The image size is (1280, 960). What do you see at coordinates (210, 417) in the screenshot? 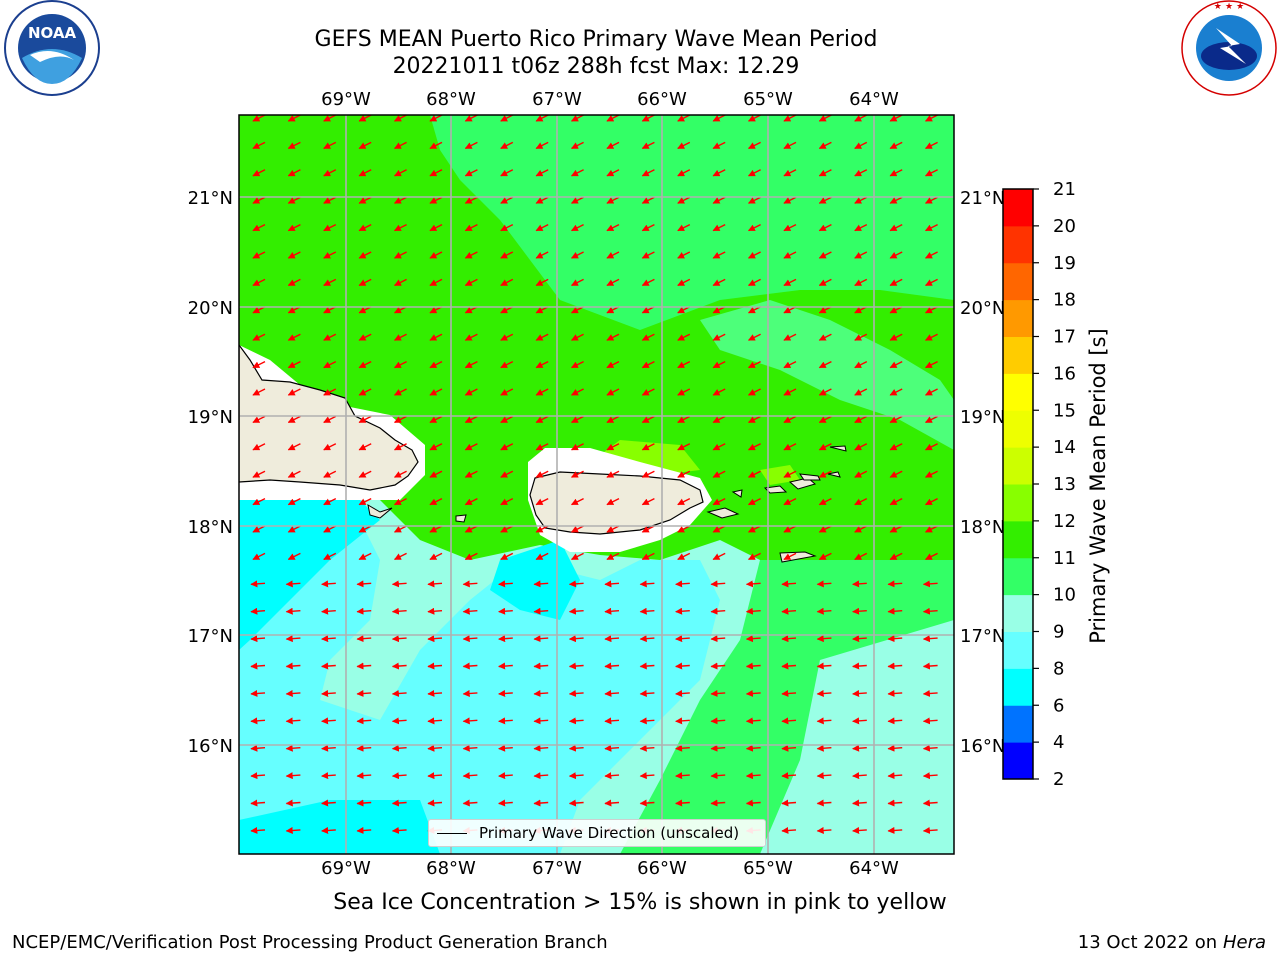
I see `lat-label-left: 19°N` at bounding box center [210, 417].